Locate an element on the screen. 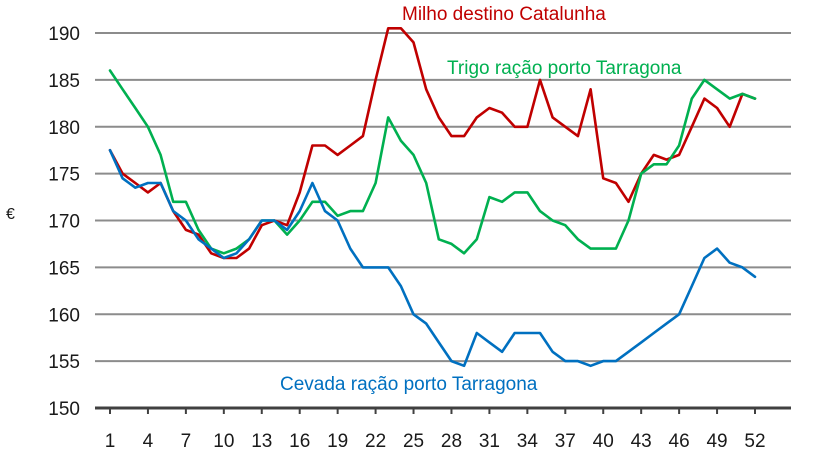 This screenshot has height=461, width=820. x-tick-label: 19 is located at coordinates (337, 441).